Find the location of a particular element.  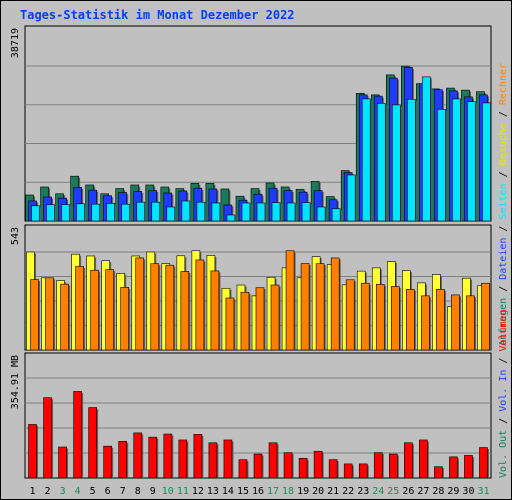

x-tick-label-26: 26 is located at coordinates (408, 491).